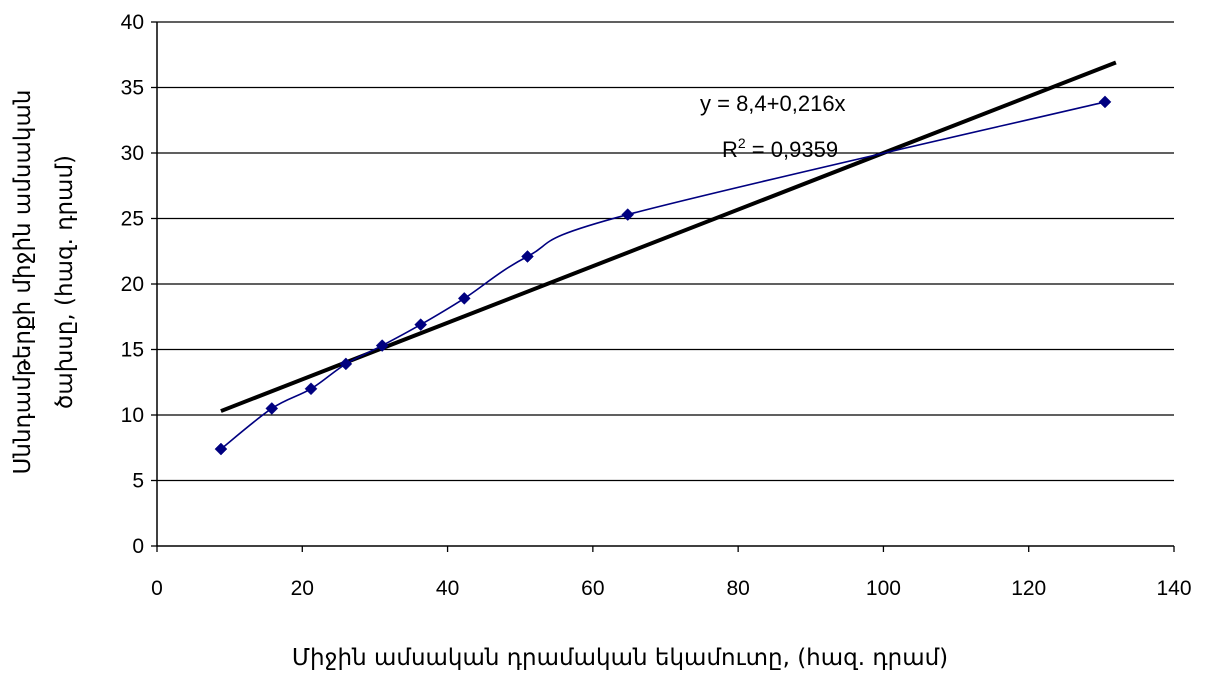 The height and width of the screenshot is (681, 1212). Describe the element at coordinates (138, 546) in the screenshot. I see `y-tick-label-0: 0` at that location.